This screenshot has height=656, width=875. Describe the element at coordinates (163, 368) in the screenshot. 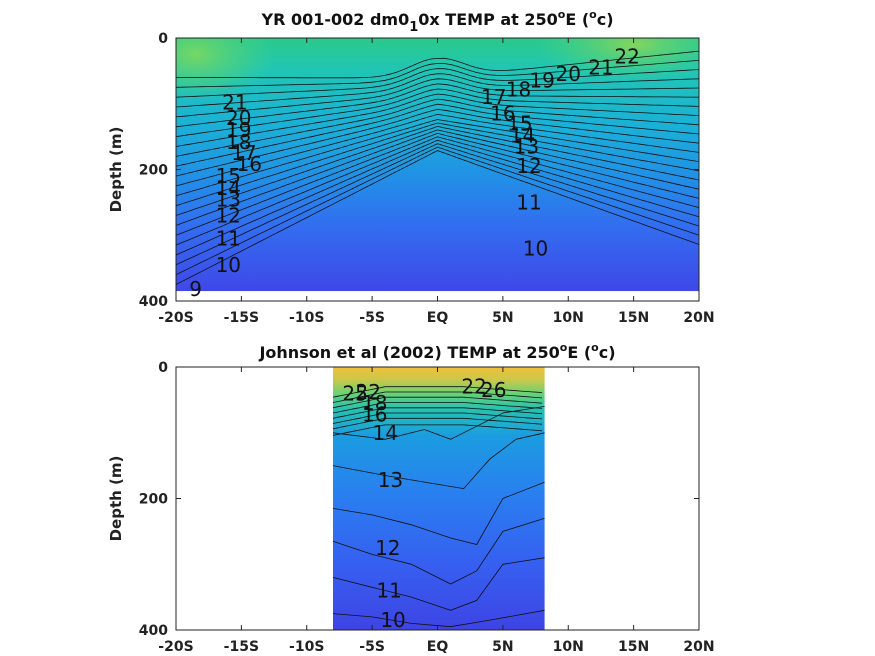

I see `y-tick-label: 0` at that location.